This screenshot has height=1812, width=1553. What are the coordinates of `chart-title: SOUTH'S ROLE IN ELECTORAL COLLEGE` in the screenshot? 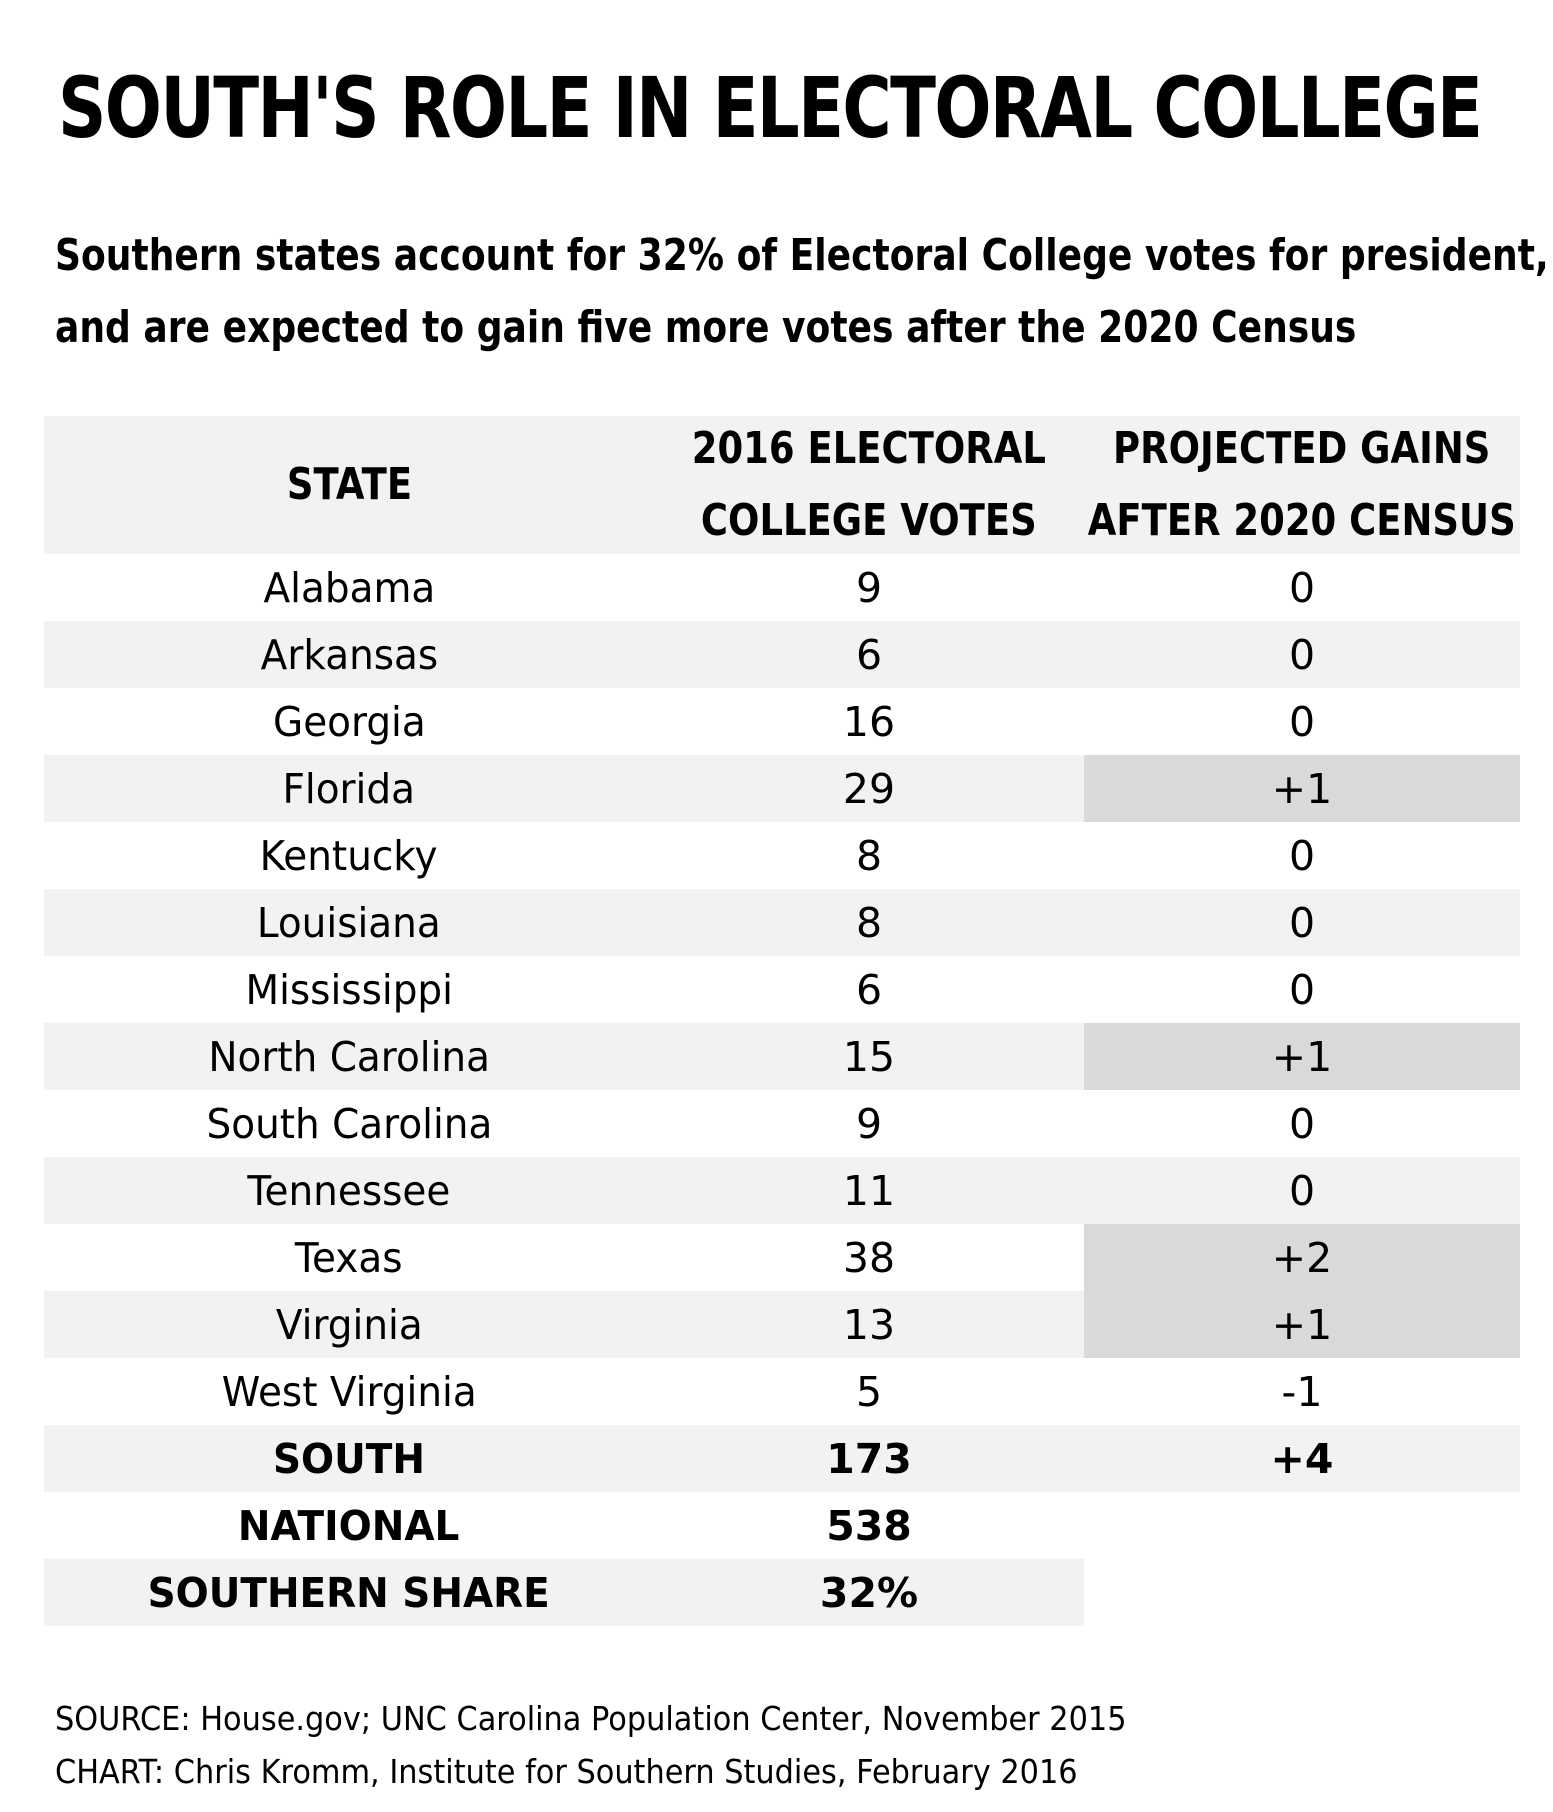 It's located at (770, 108).